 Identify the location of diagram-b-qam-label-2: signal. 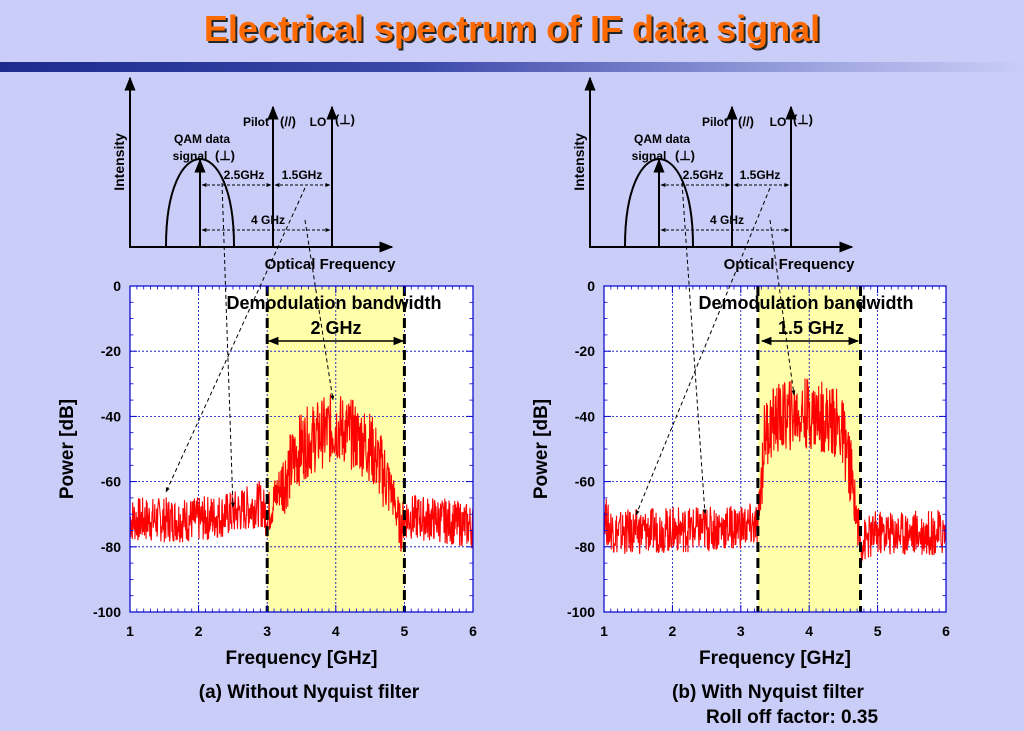
(649, 156).